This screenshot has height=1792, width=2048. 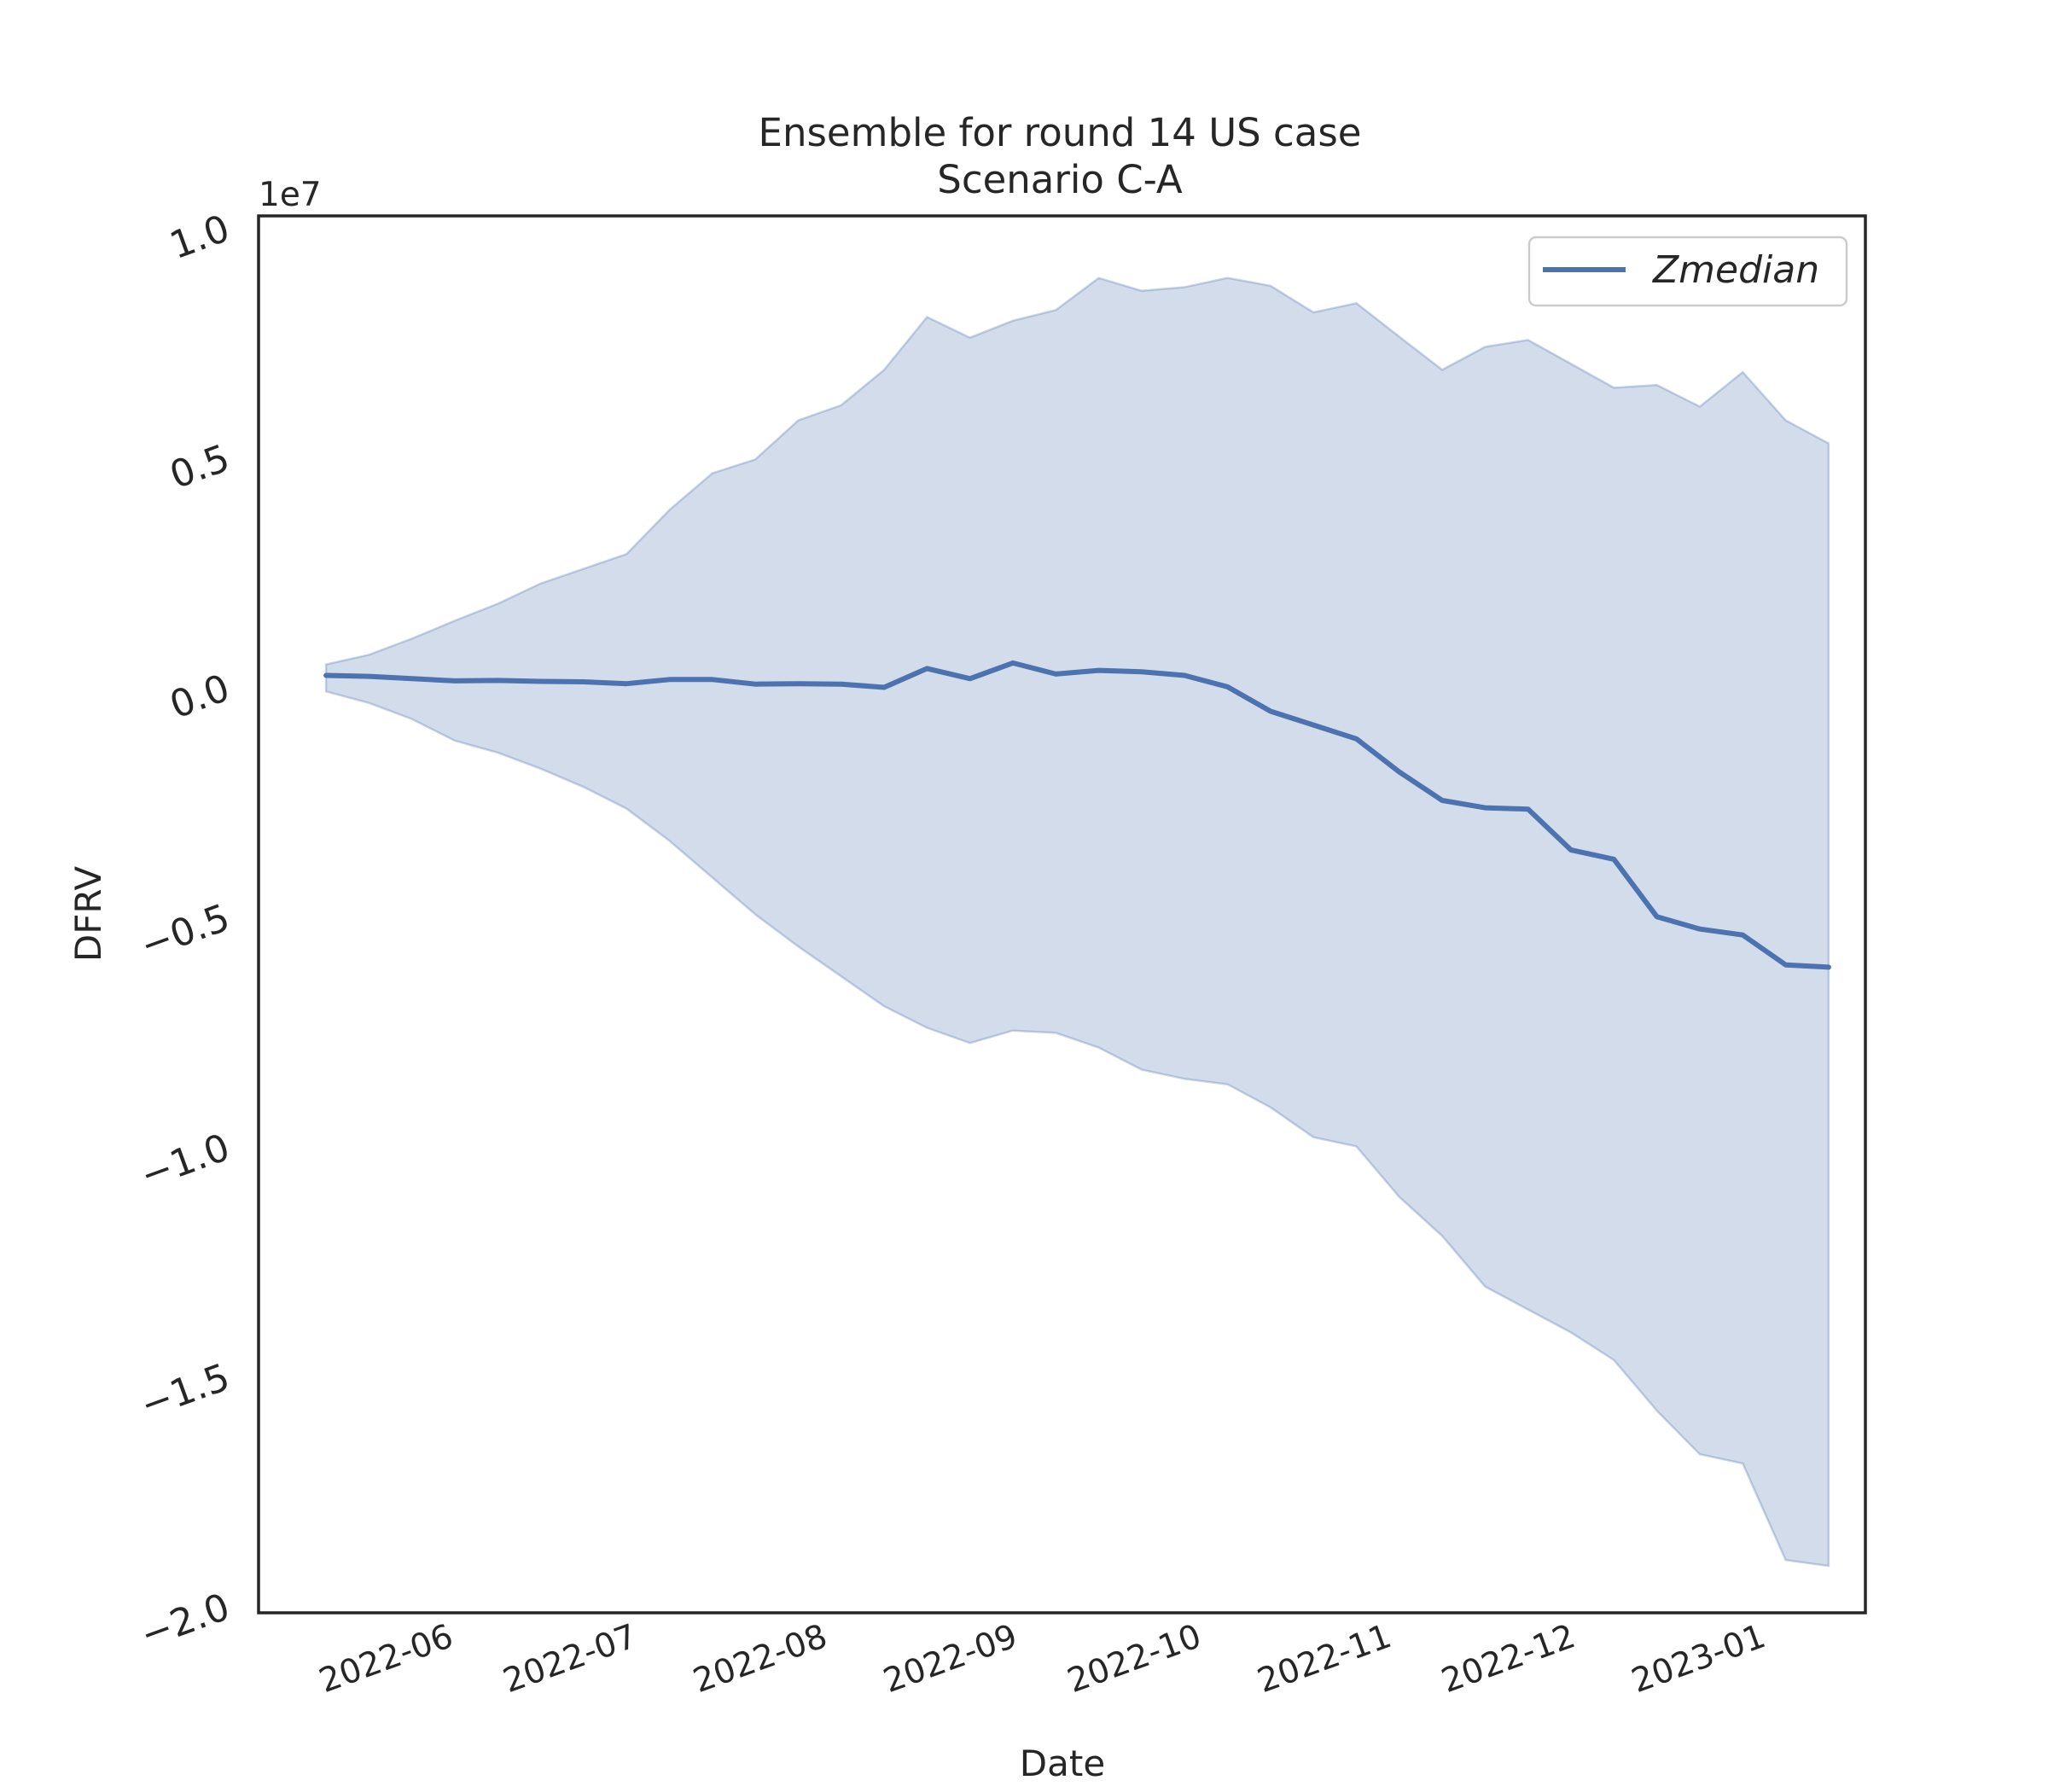 What do you see at coordinates (386, 1659) in the screenshot?
I see `x-tick-label: 2022-06` at bounding box center [386, 1659].